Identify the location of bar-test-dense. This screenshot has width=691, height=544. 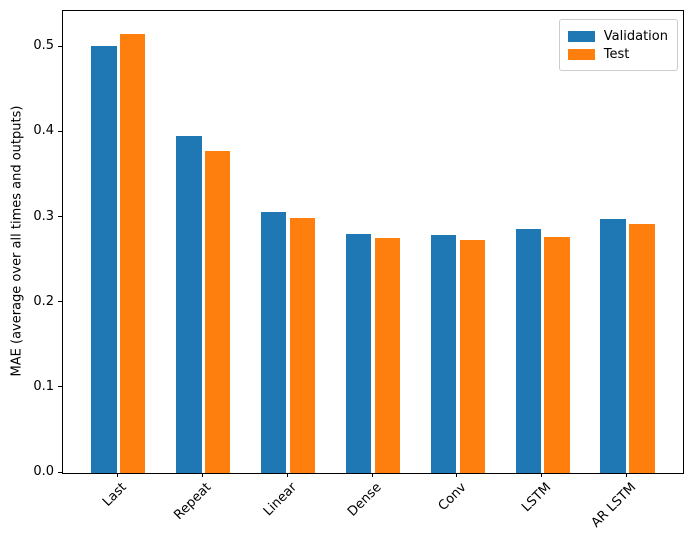
(387, 355).